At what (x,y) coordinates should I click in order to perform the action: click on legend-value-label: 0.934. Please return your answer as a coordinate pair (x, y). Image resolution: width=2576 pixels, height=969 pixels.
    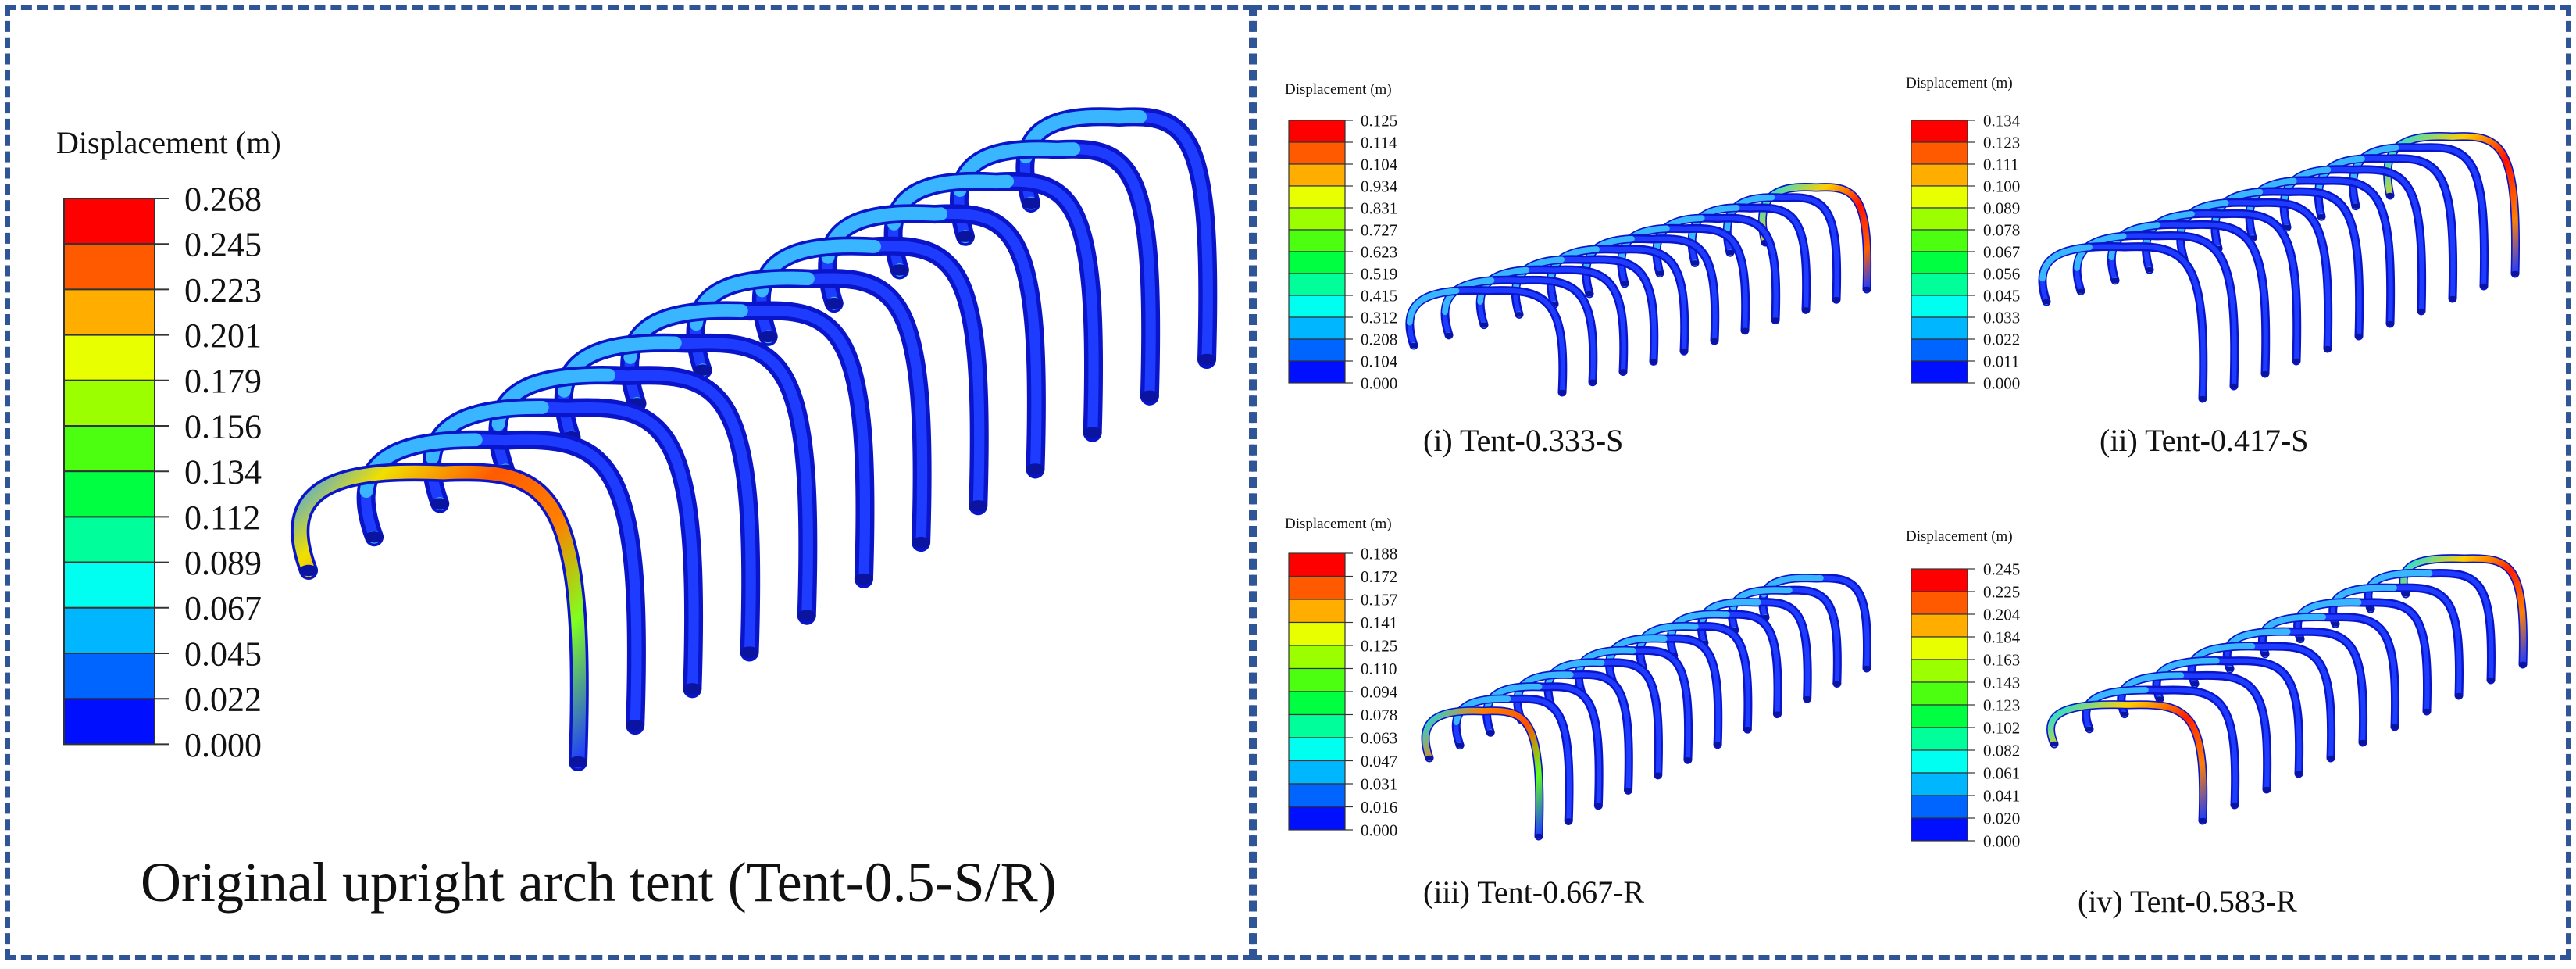
    Looking at the image, I should click on (1379, 186).